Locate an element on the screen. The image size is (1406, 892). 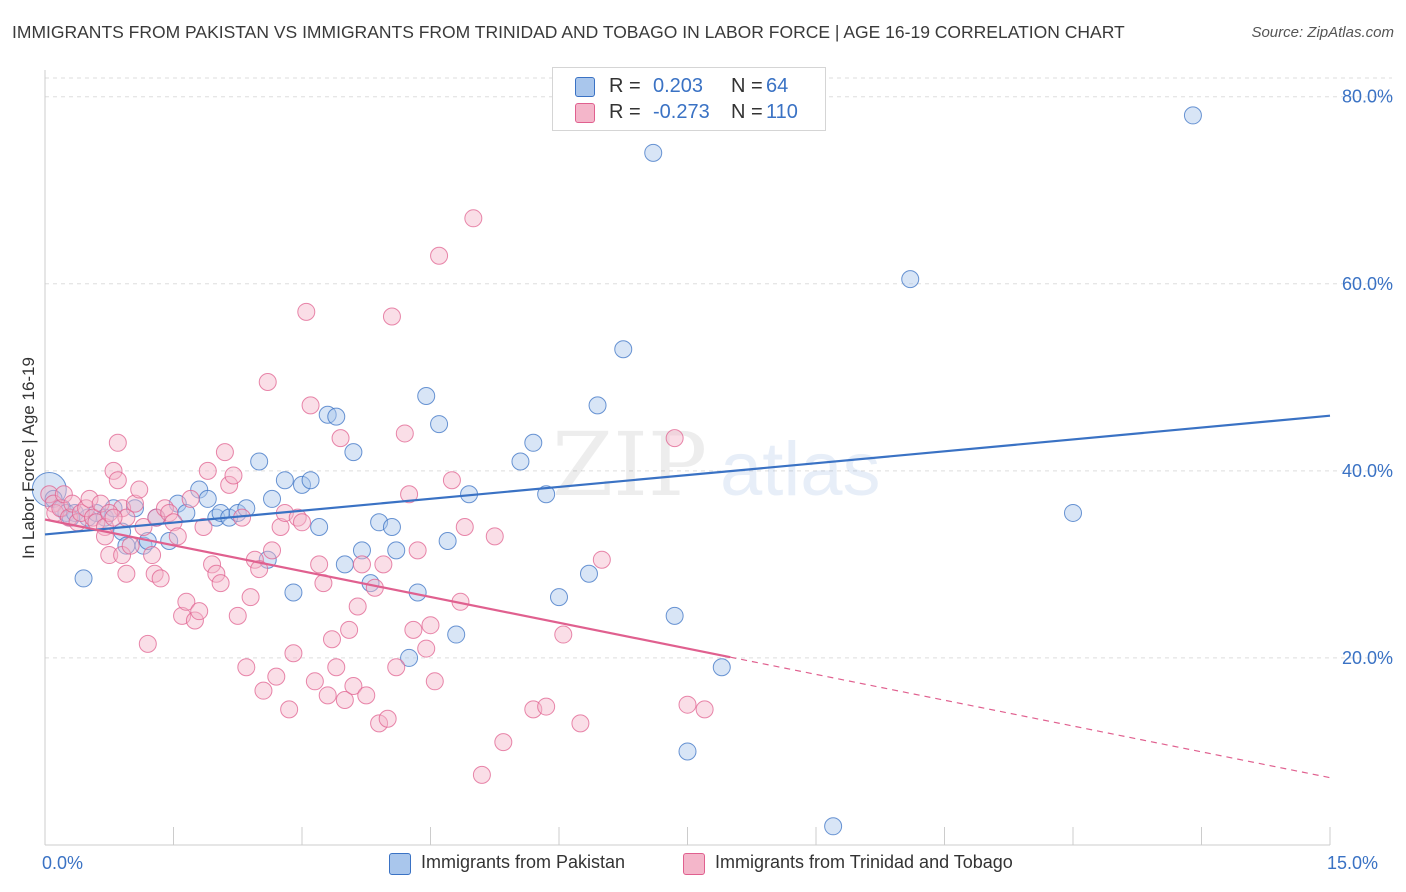
trend-line is located at coordinates (387, 588).